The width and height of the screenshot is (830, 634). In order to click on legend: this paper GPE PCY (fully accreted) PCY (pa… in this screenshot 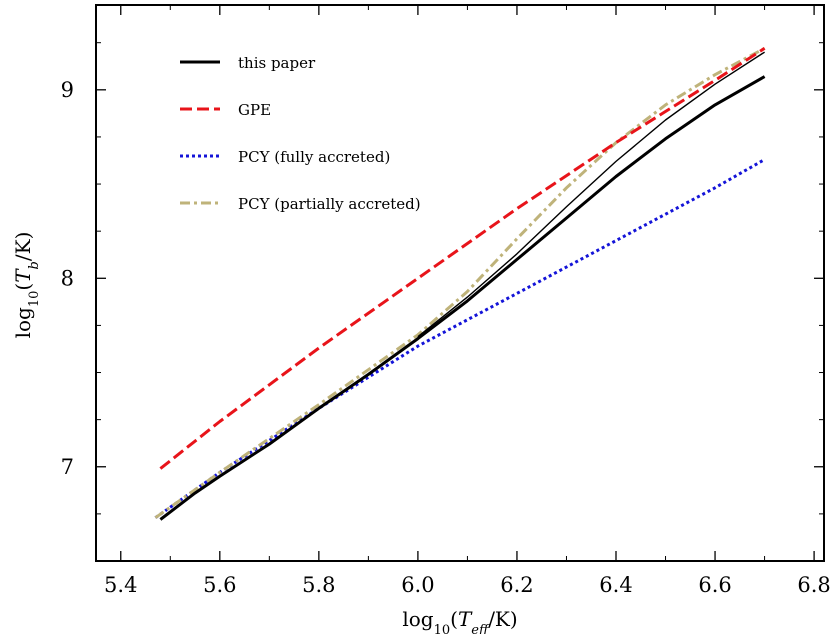, I will do `click(300, 133)`.